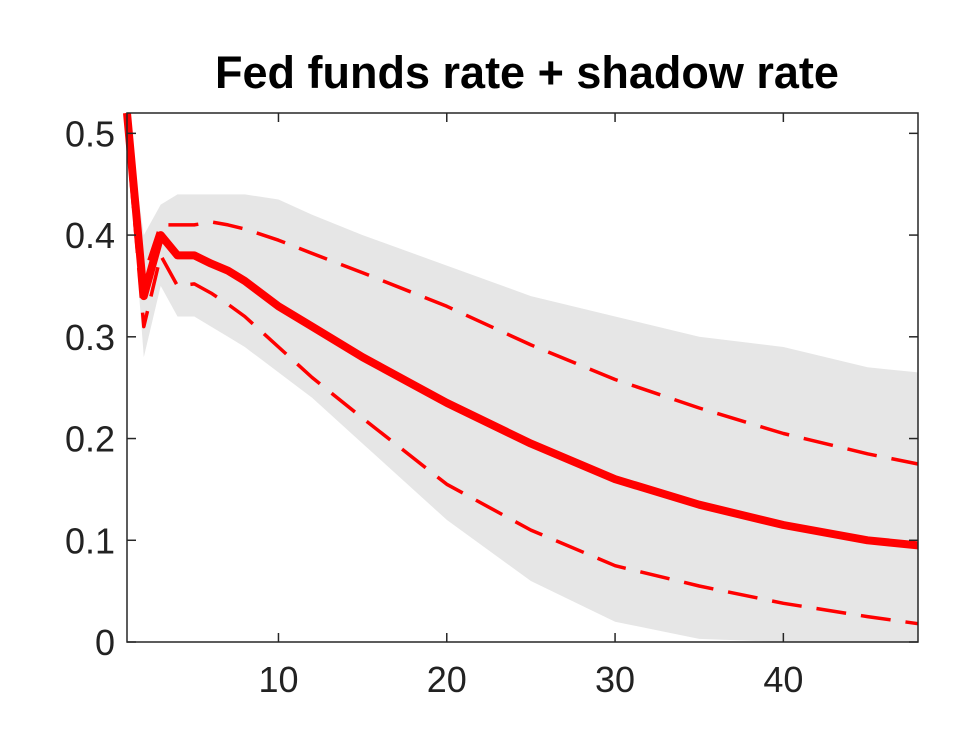 The image size is (973, 745). What do you see at coordinates (615, 679) in the screenshot?
I see `x-tick-label: 30` at bounding box center [615, 679].